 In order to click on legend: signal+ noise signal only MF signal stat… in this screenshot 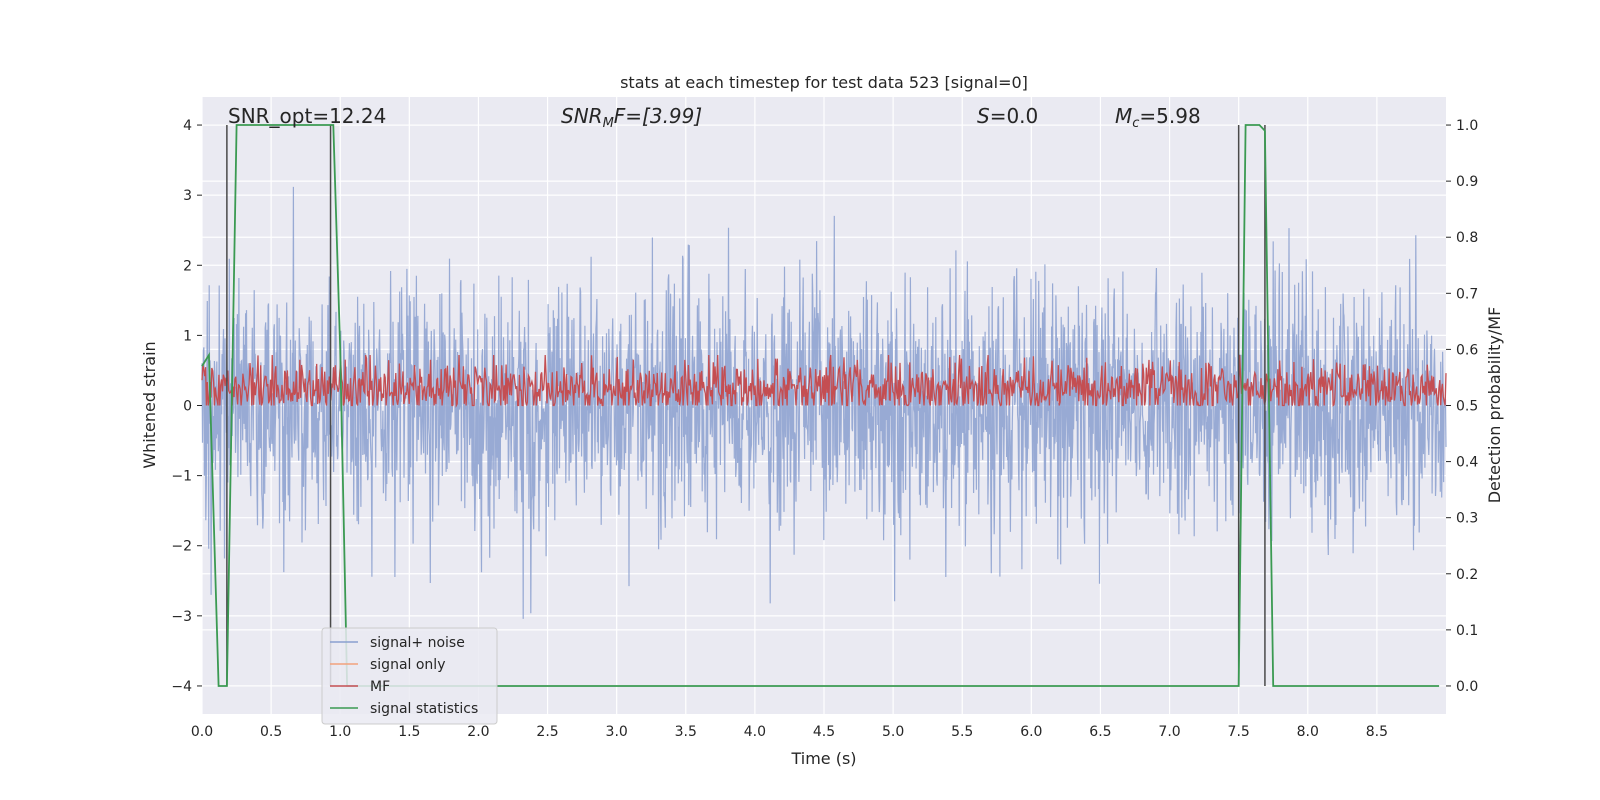, I will do `click(409, 676)`.